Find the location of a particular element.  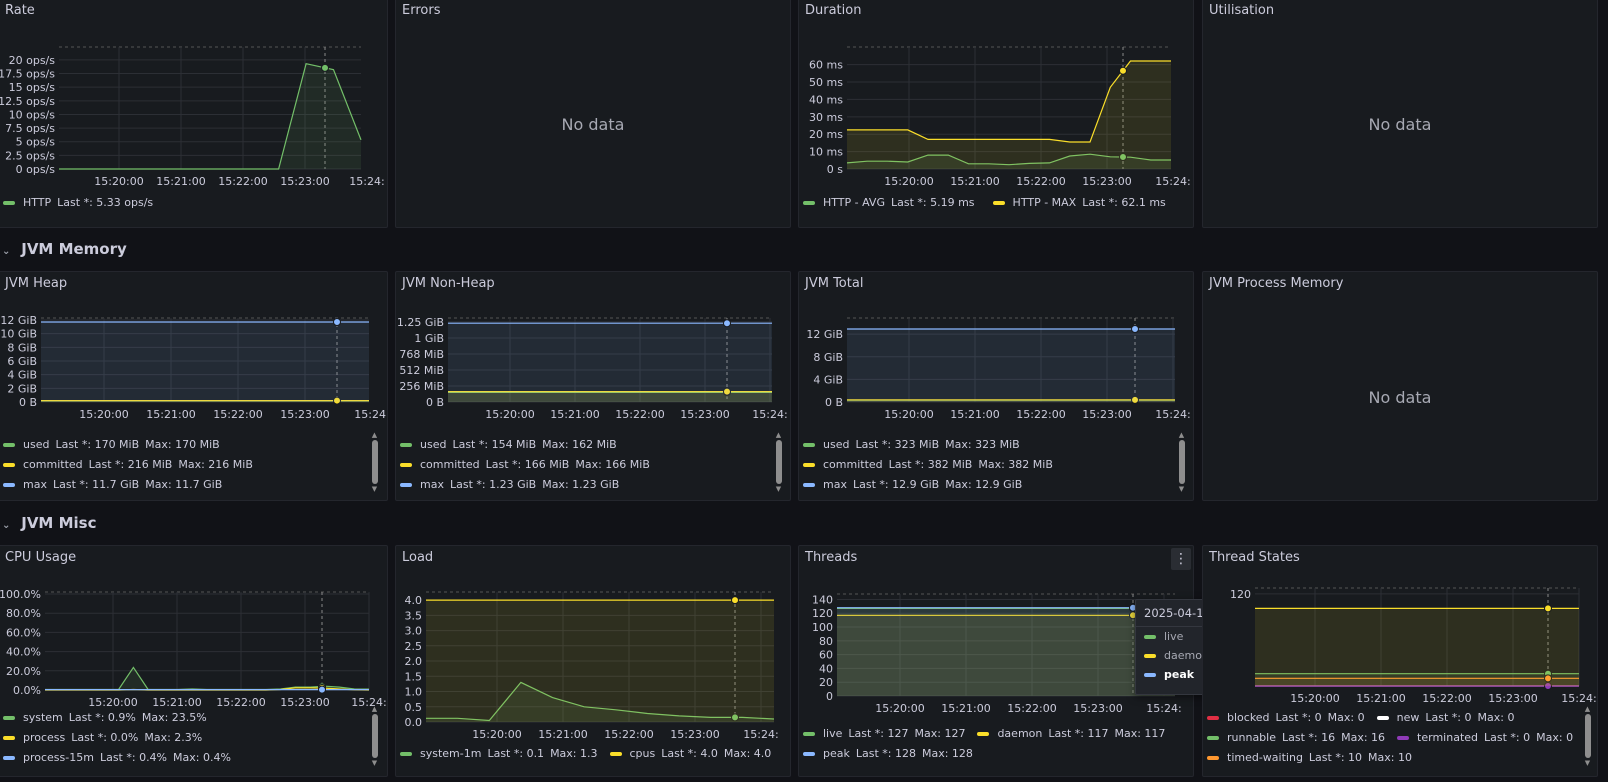

hover-point-cpus is located at coordinates (735, 600).